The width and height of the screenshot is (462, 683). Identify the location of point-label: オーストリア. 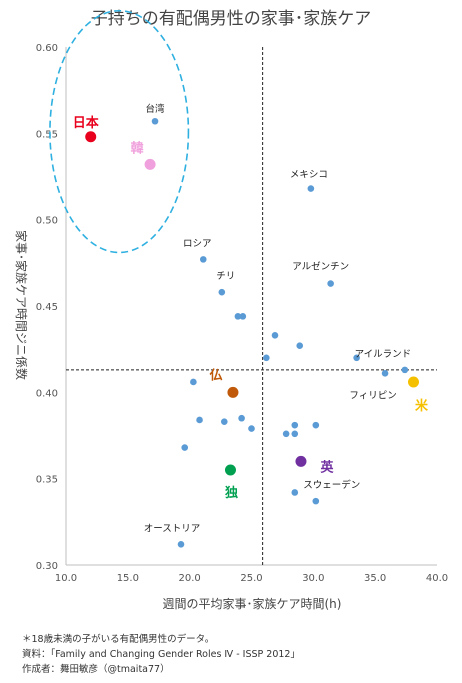
(172, 528).